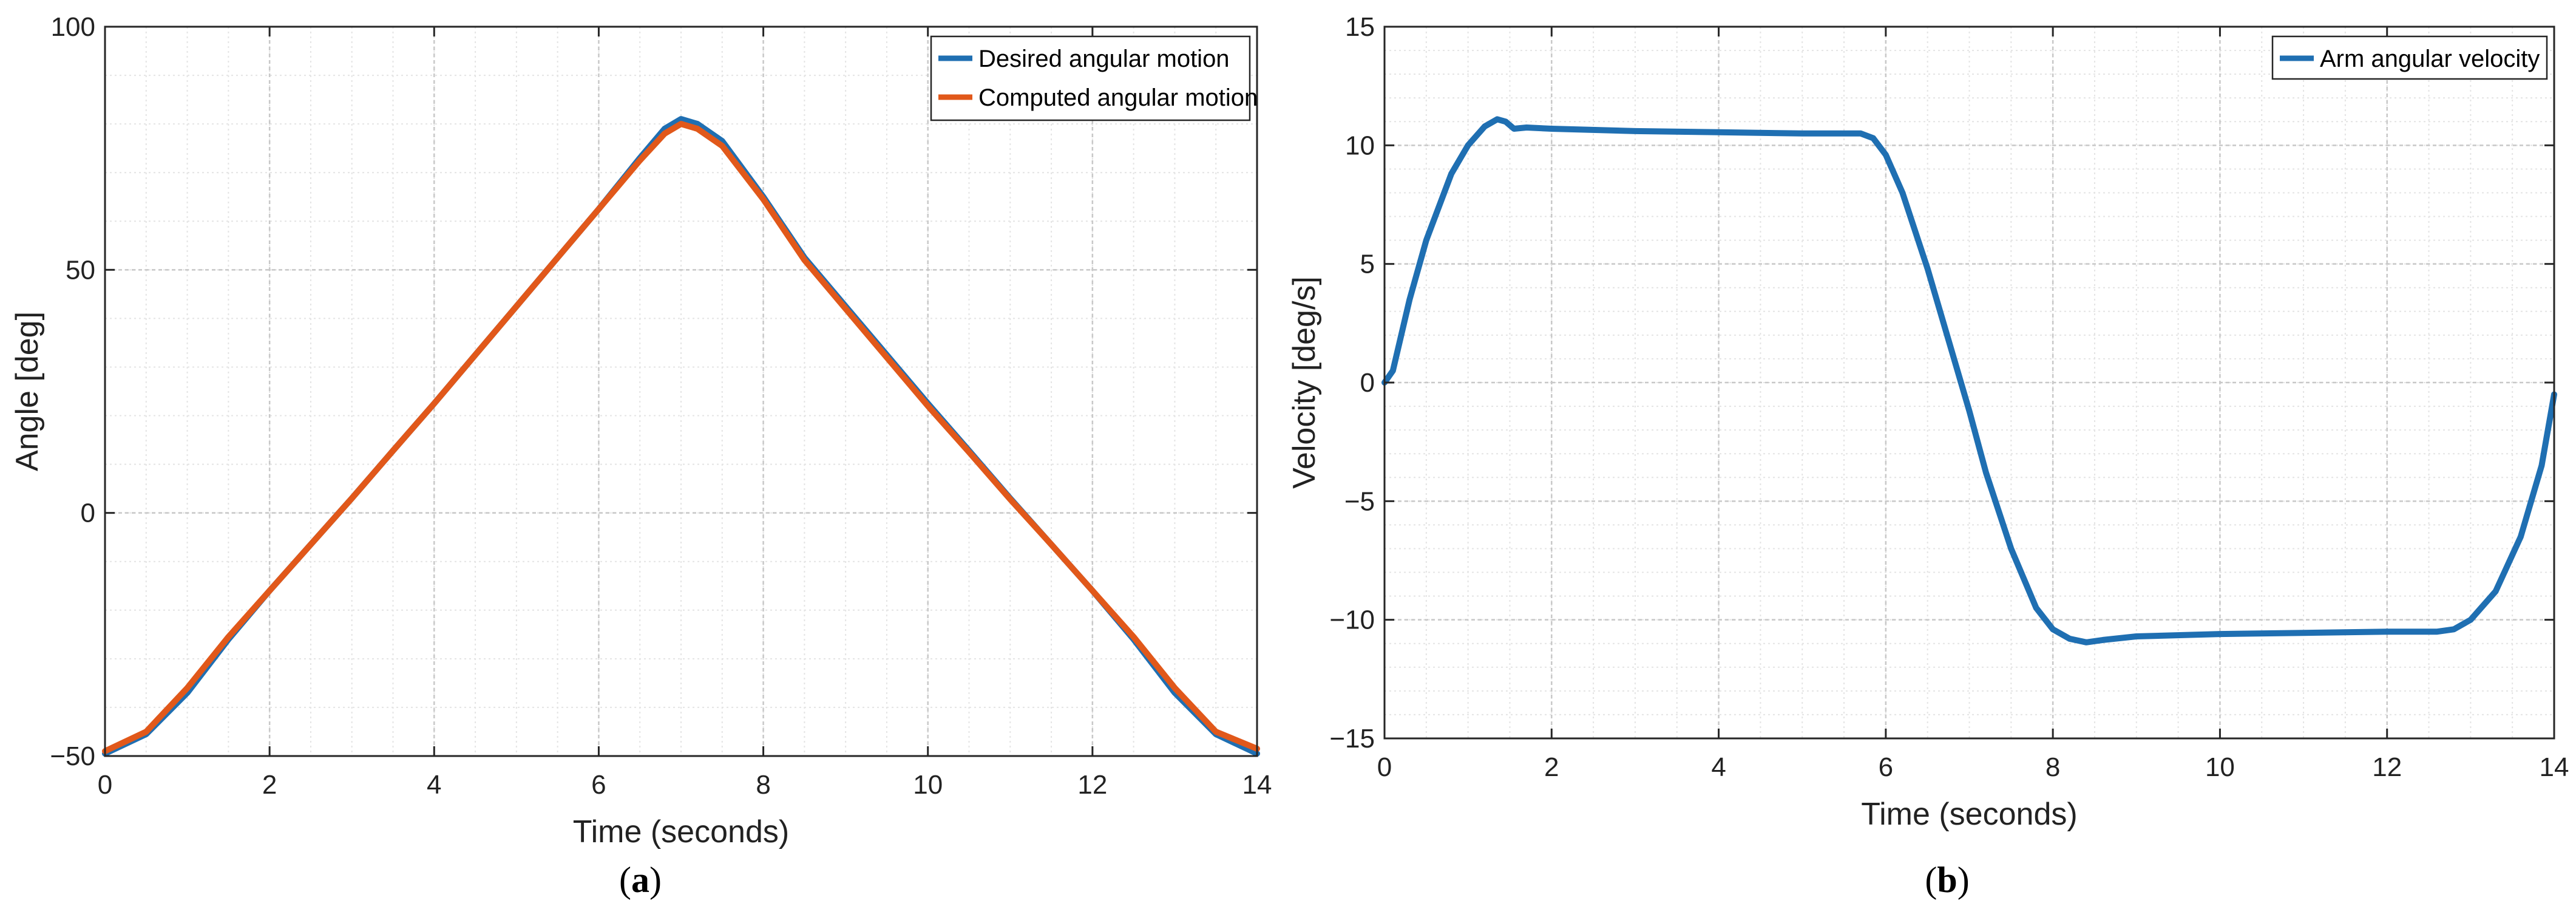 This screenshot has height=923, width=2576. What do you see at coordinates (1948, 880) in the screenshot?
I see `panel-b-caption: (b)` at bounding box center [1948, 880].